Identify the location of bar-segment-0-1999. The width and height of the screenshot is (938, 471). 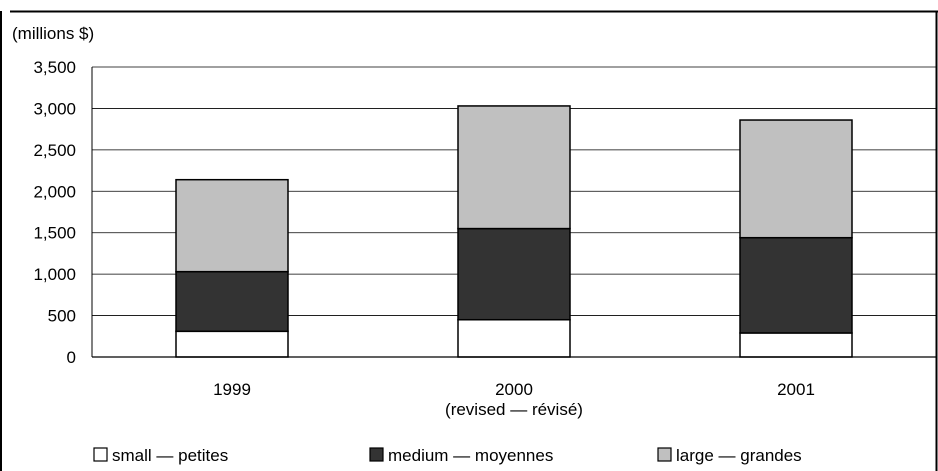
(232, 344).